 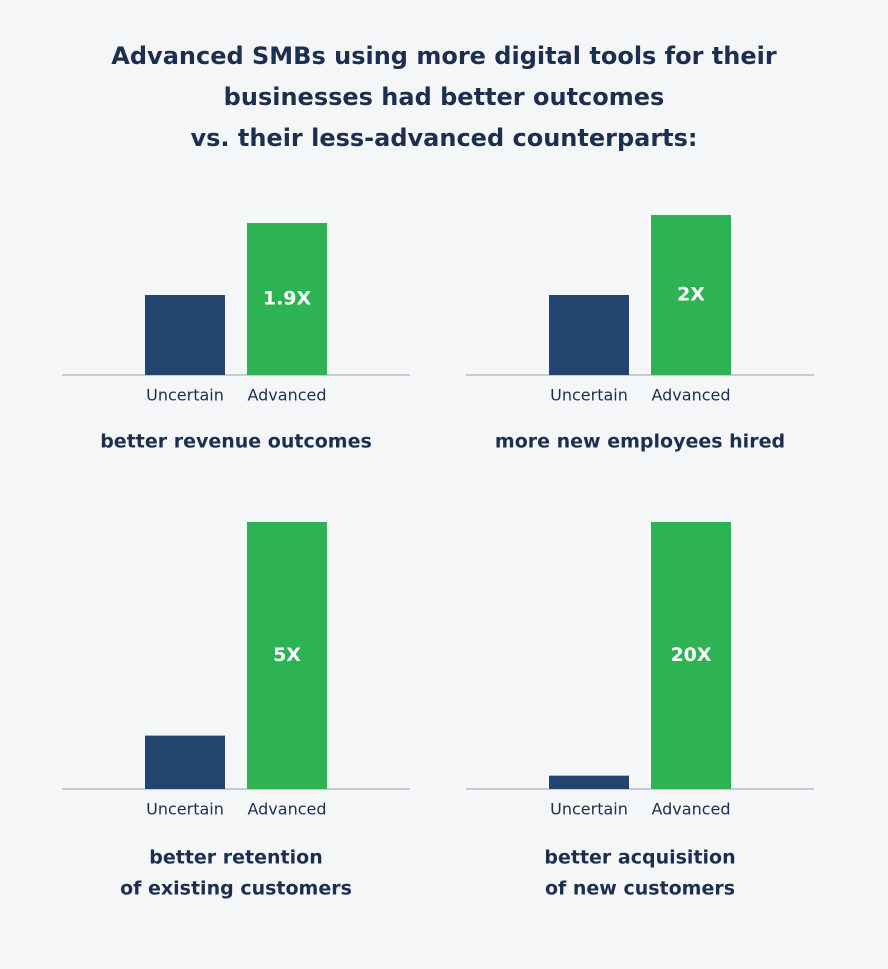 What do you see at coordinates (235, 858) in the screenshot?
I see `chart-caption: better retention` at bounding box center [235, 858].